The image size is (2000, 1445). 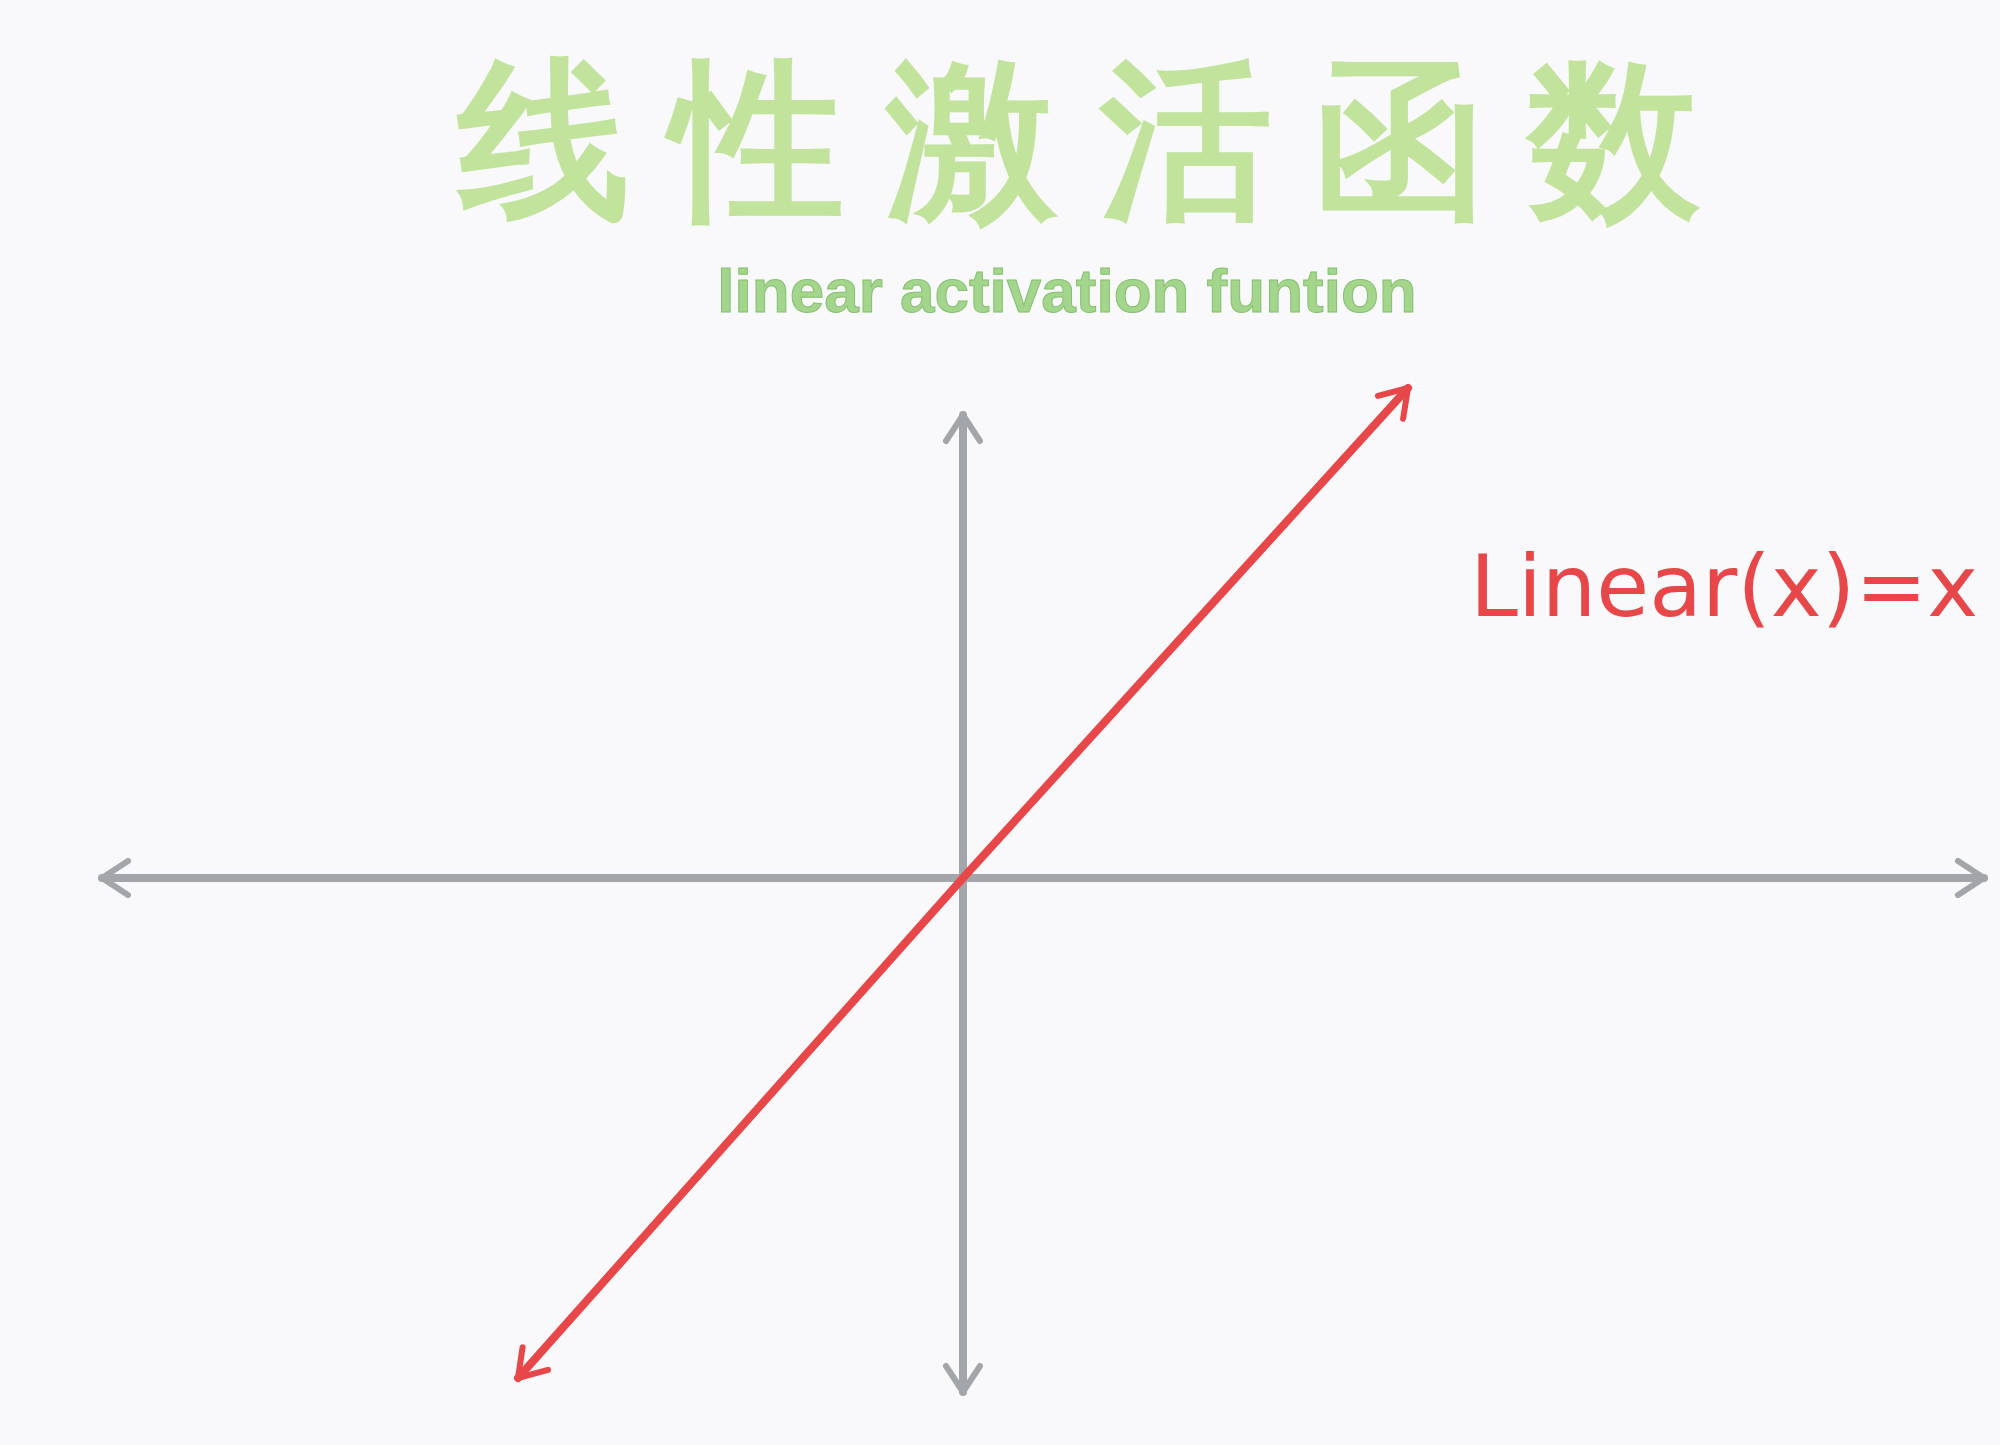 What do you see at coordinates (1067, 290) in the screenshot?
I see `chart-subtitle: linear activation funtion` at bounding box center [1067, 290].